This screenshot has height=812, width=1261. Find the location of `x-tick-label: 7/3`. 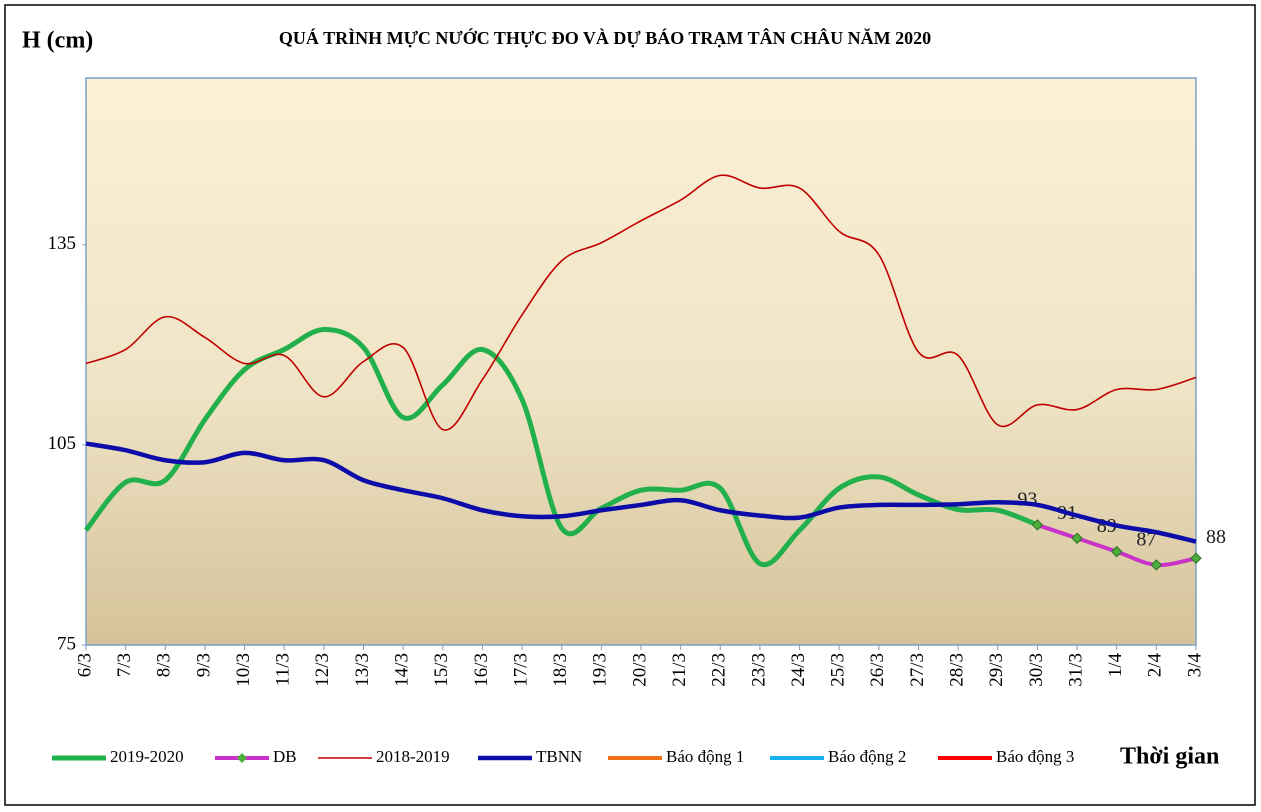

x-tick-label: 7/3 is located at coordinates (124, 665).